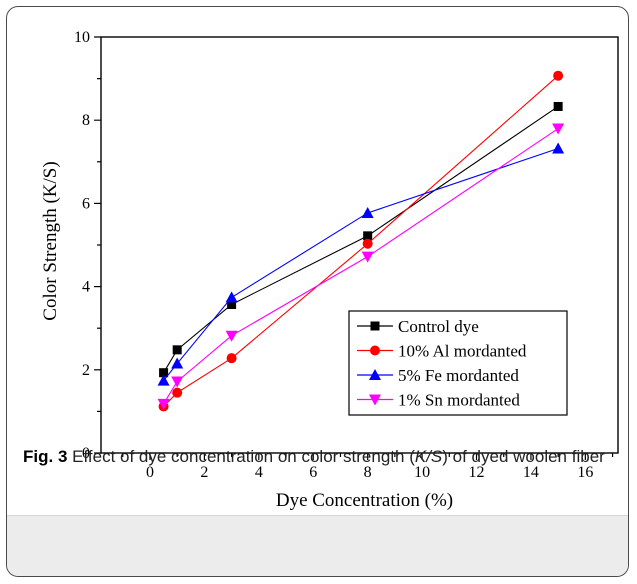  What do you see at coordinates (86, 203) in the screenshot?
I see `y-tick-label: 6` at bounding box center [86, 203].